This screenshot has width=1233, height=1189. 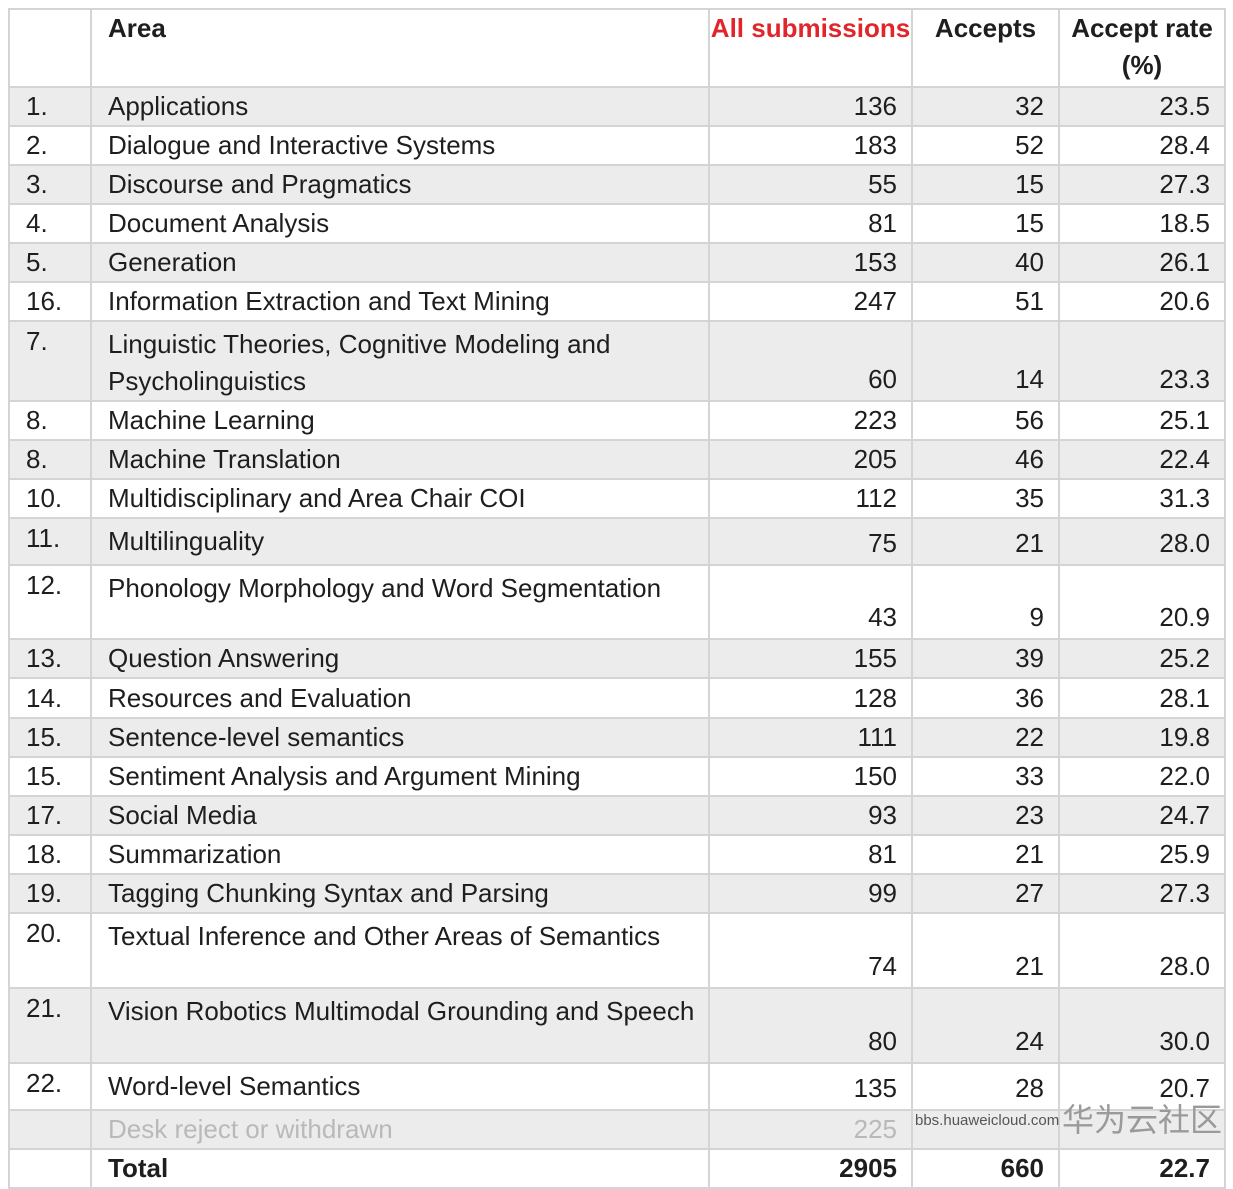 I want to click on table-row: 13. Question Answering 155 39 25.2, so click(x=617, y=658).